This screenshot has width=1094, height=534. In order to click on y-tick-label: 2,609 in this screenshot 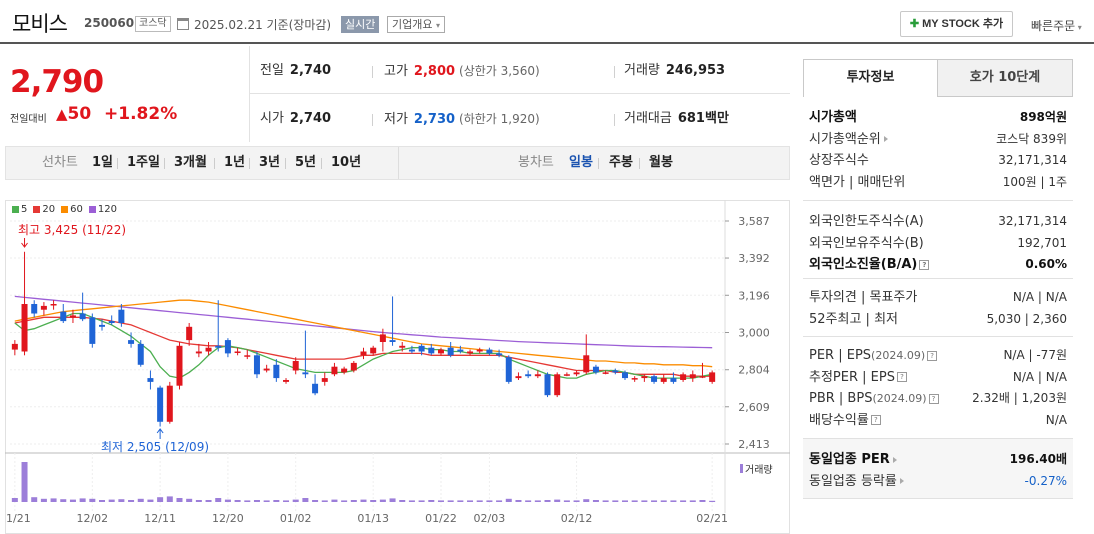, I will do `click(754, 407)`.